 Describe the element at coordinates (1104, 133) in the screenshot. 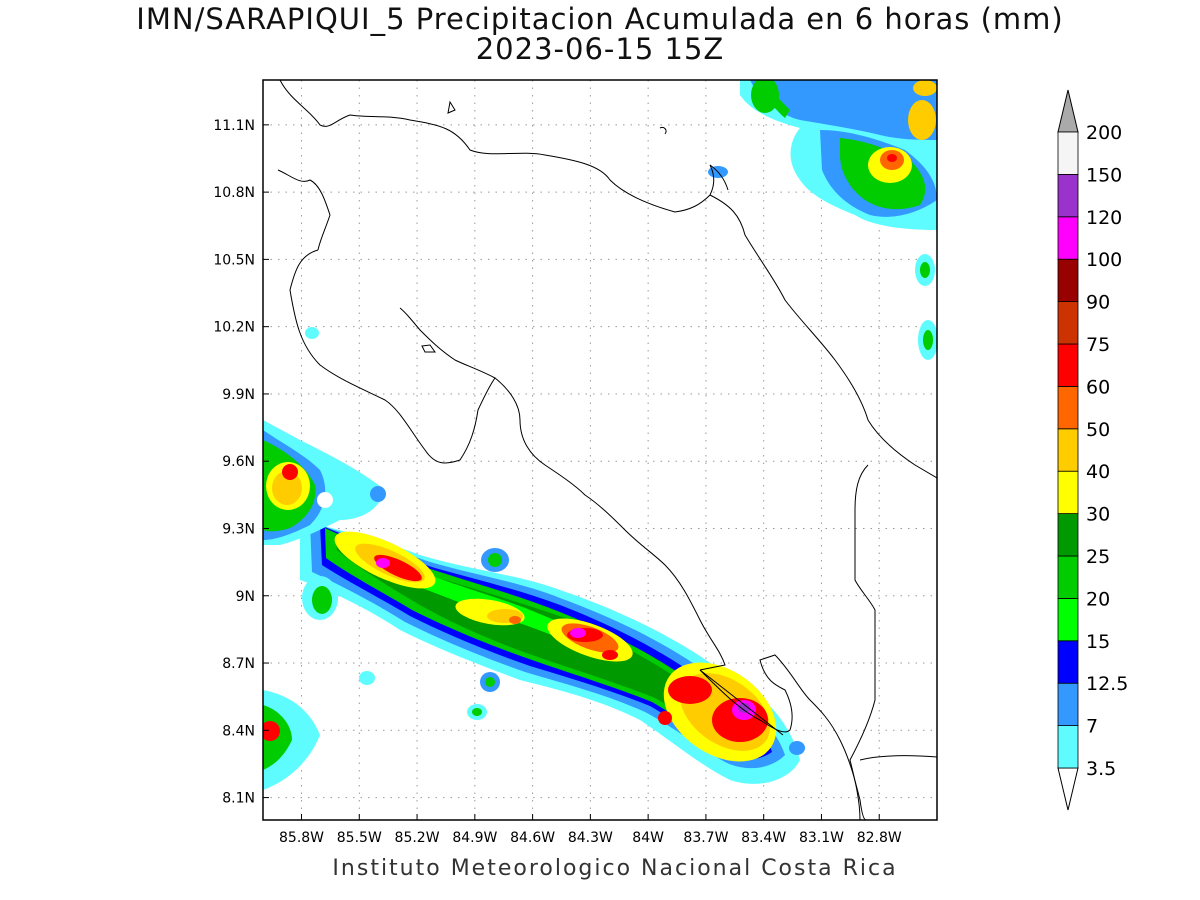

I see `colorbar-level-label: 200` at that location.